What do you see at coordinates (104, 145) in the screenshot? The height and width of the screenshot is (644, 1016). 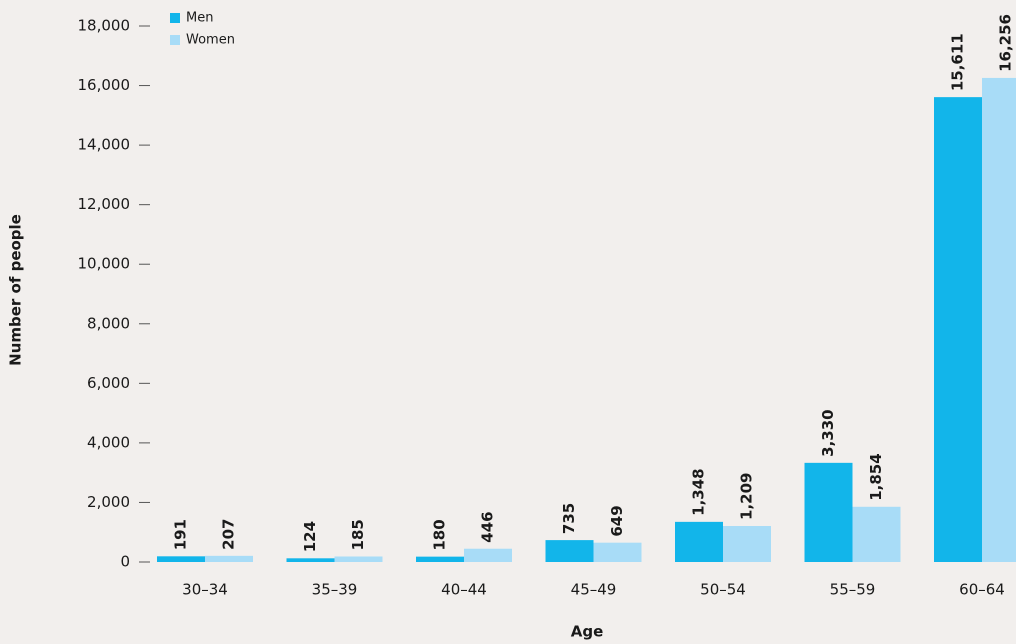 I see `y-tick-label: 14,000` at bounding box center [104, 145].